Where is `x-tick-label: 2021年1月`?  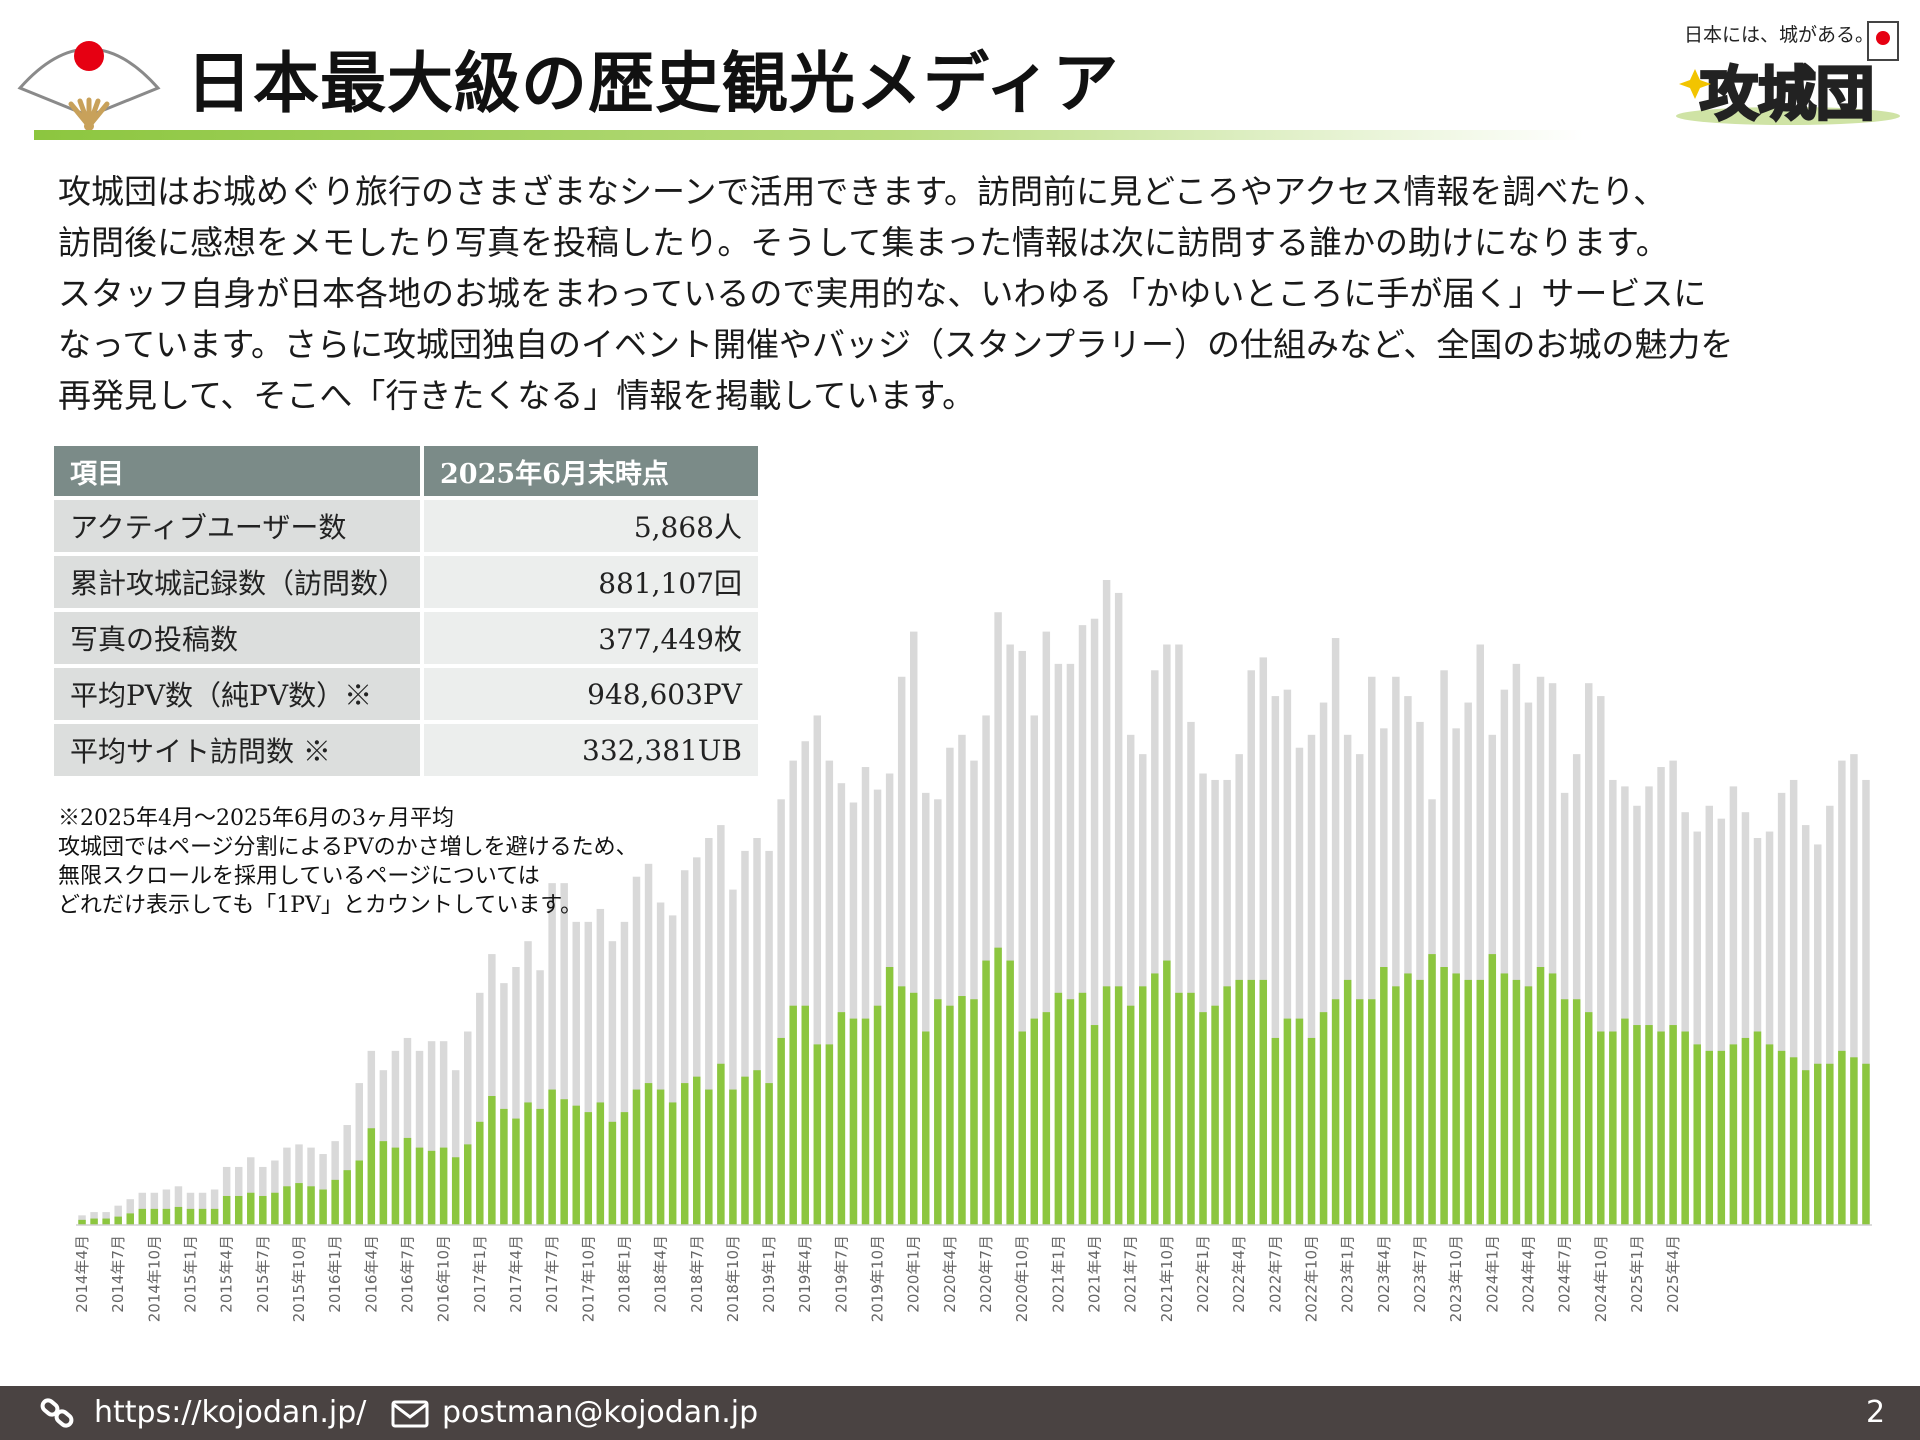 x-tick-label: 2021年1月 is located at coordinates (1058, 1274).